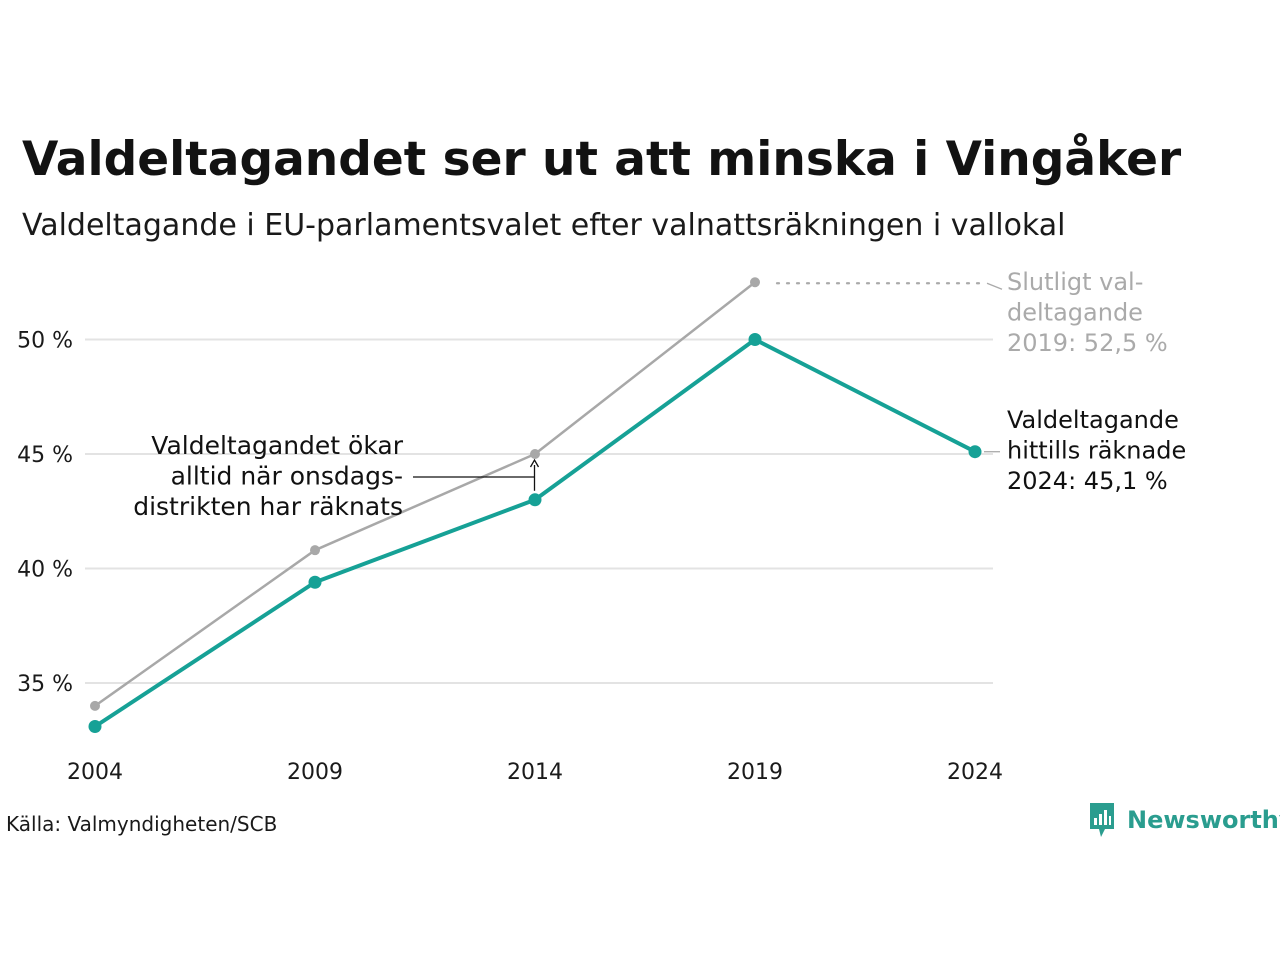 The image size is (1280, 960). I want to click on y-tick-label: 50 %, so click(45, 341).